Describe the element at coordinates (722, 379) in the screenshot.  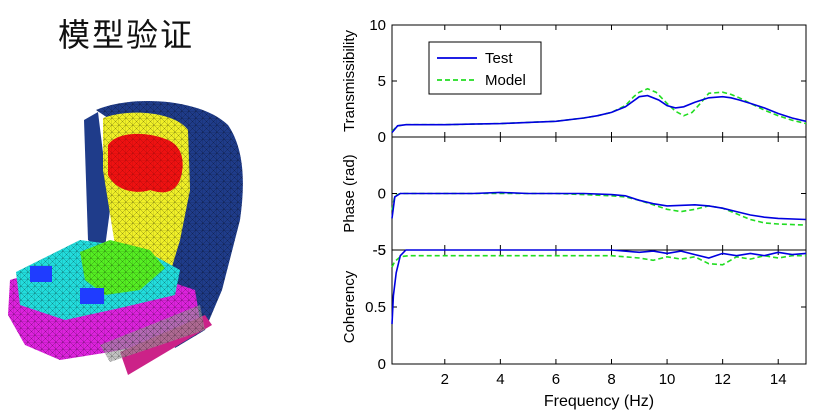
I see `x-tick-label: 12` at that location.